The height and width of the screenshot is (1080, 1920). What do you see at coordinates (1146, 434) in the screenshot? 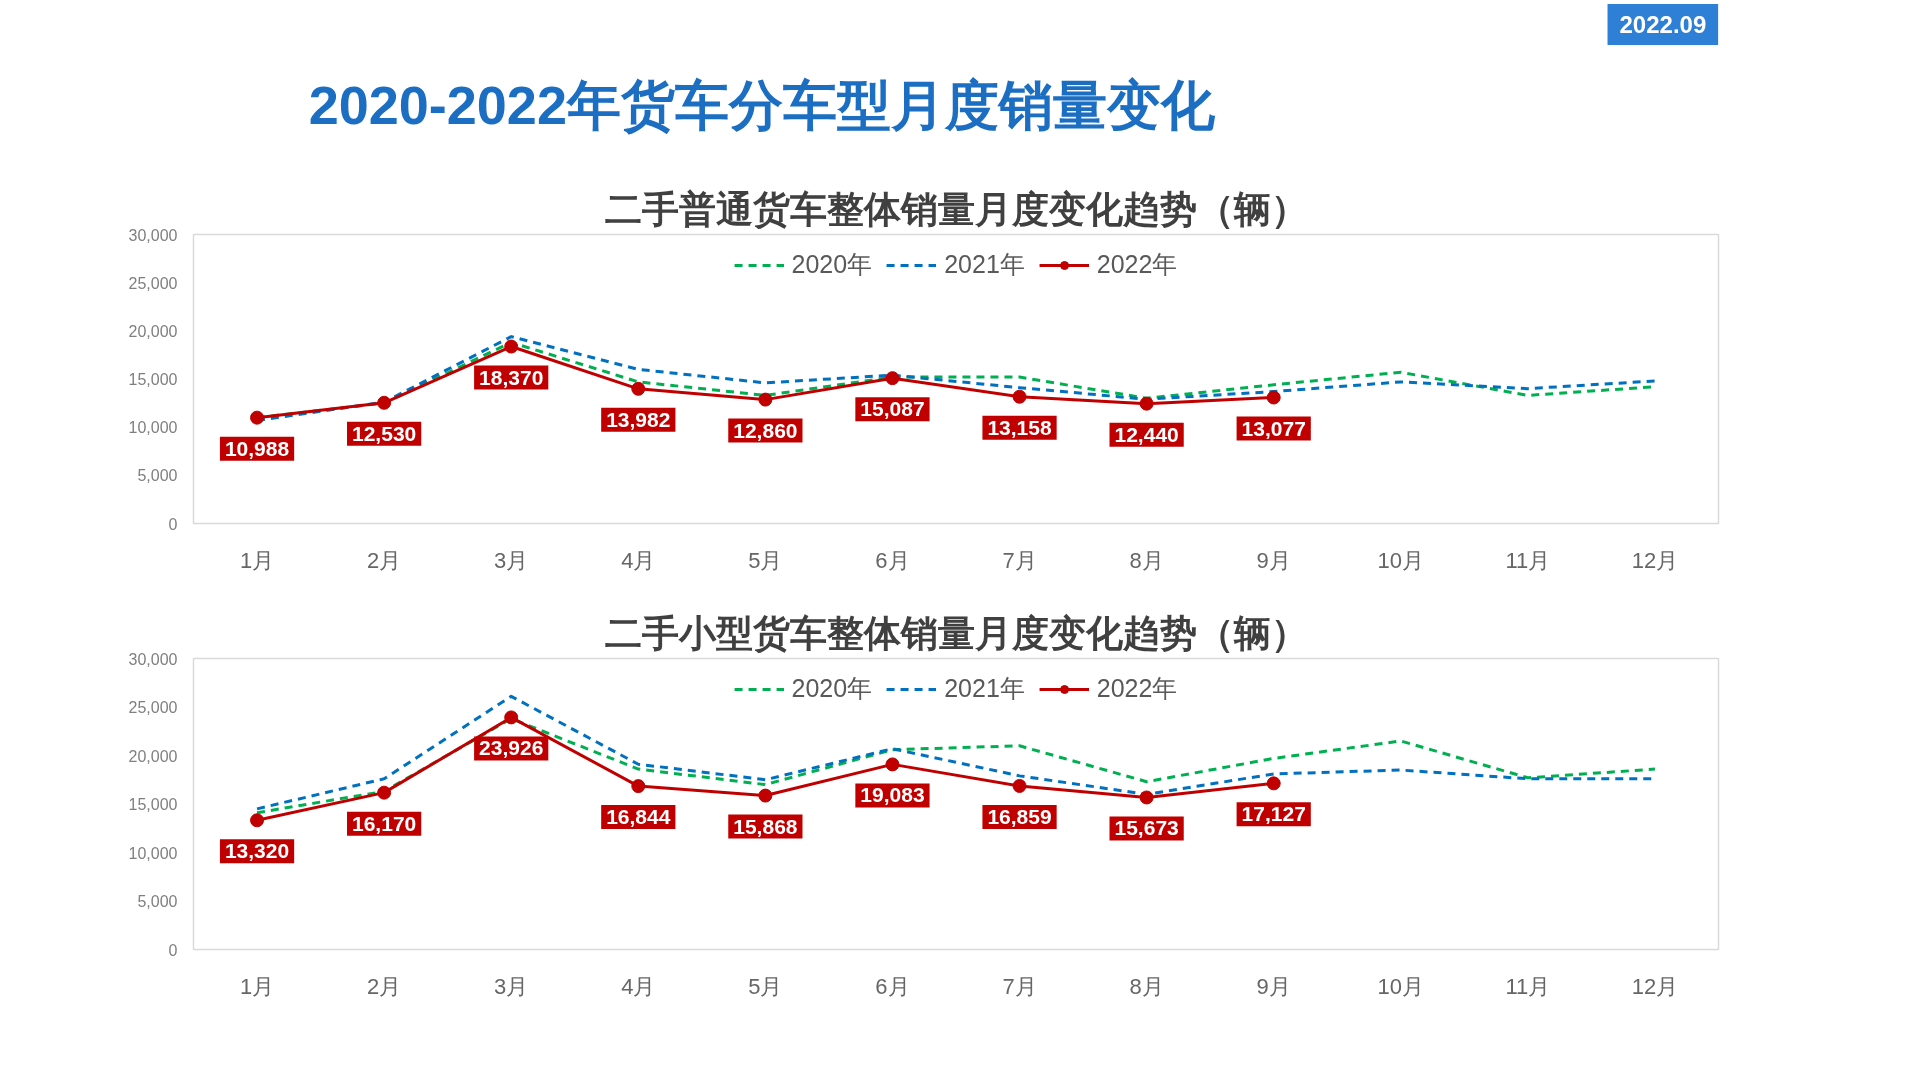
I see `data-label: 12,440` at bounding box center [1146, 434].